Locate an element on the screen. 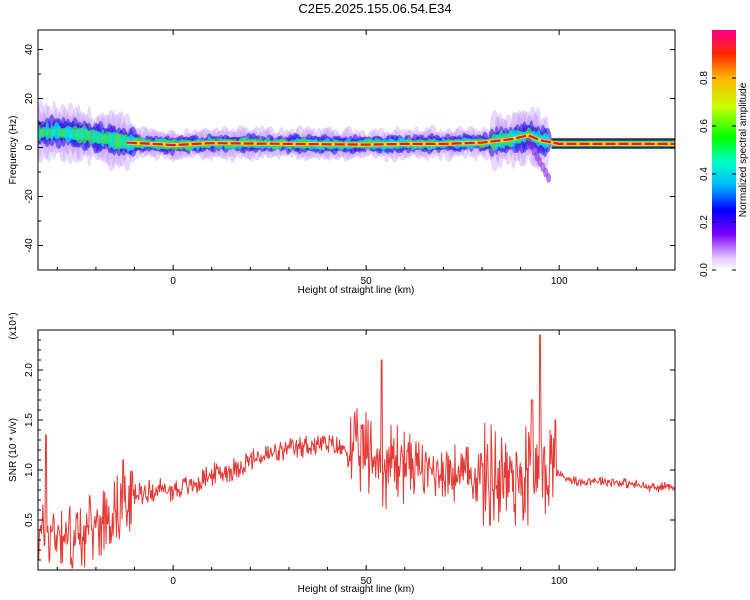 This screenshot has width=750, height=600. colorbar-tick-label: 0.8 is located at coordinates (704, 78).